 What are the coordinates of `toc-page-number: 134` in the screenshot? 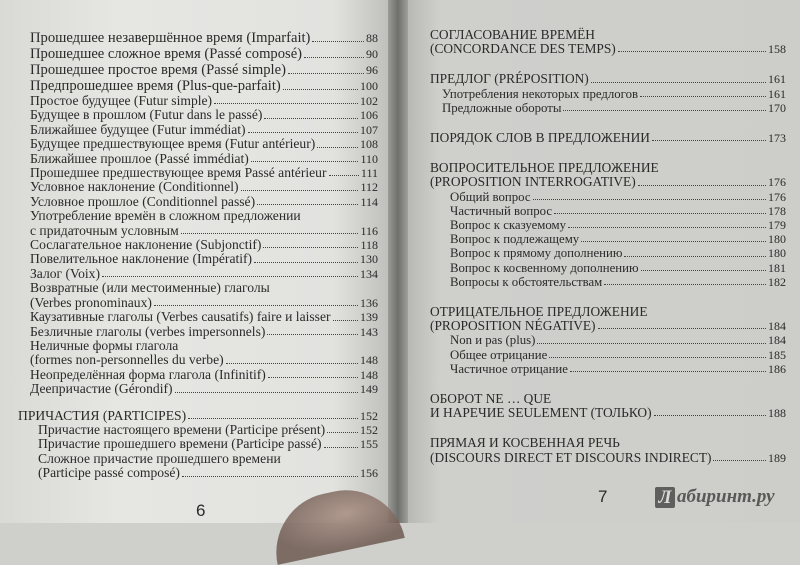 It's located at (369, 273).